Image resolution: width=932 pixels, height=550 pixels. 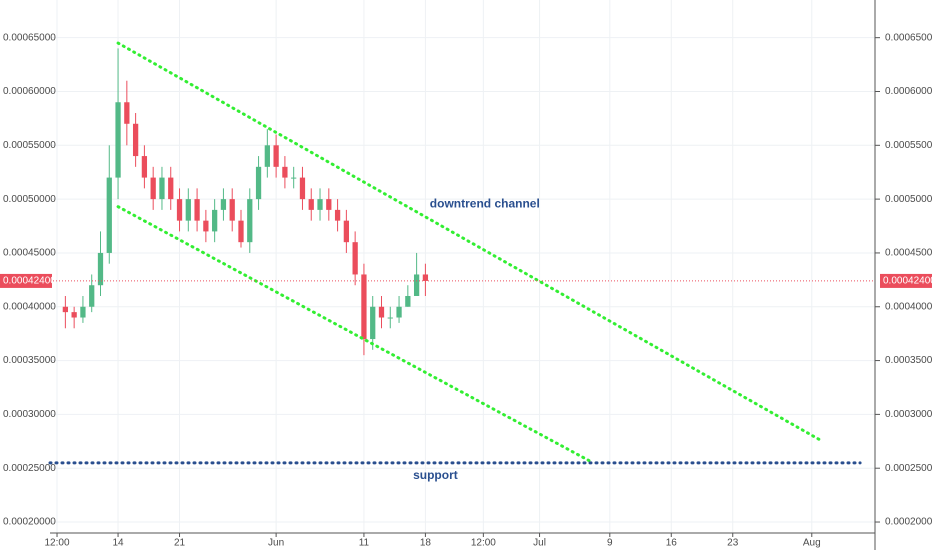 What do you see at coordinates (118, 543) in the screenshot?
I see `x-tick-label: 14` at bounding box center [118, 543].